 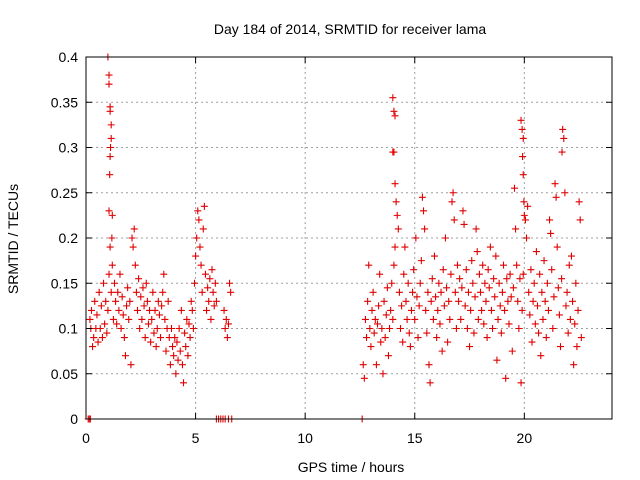 I want to click on x-tick-label: 0, so click(x=86, y=438).